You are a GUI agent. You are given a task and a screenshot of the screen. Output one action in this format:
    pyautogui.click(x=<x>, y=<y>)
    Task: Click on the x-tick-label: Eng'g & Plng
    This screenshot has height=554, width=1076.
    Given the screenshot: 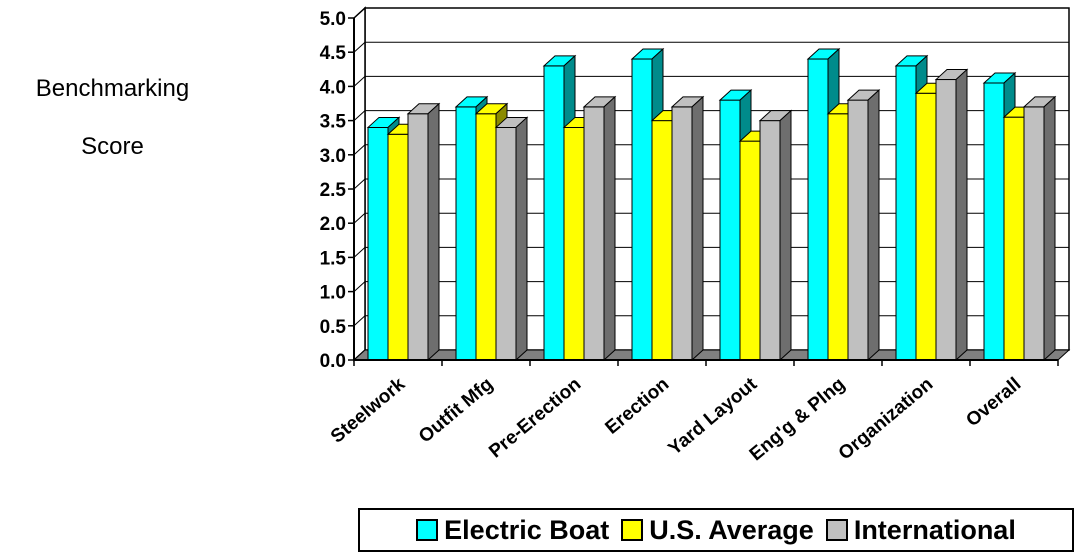 What is the action you would take?
    pyautogui.click(x=797, y=420)
    